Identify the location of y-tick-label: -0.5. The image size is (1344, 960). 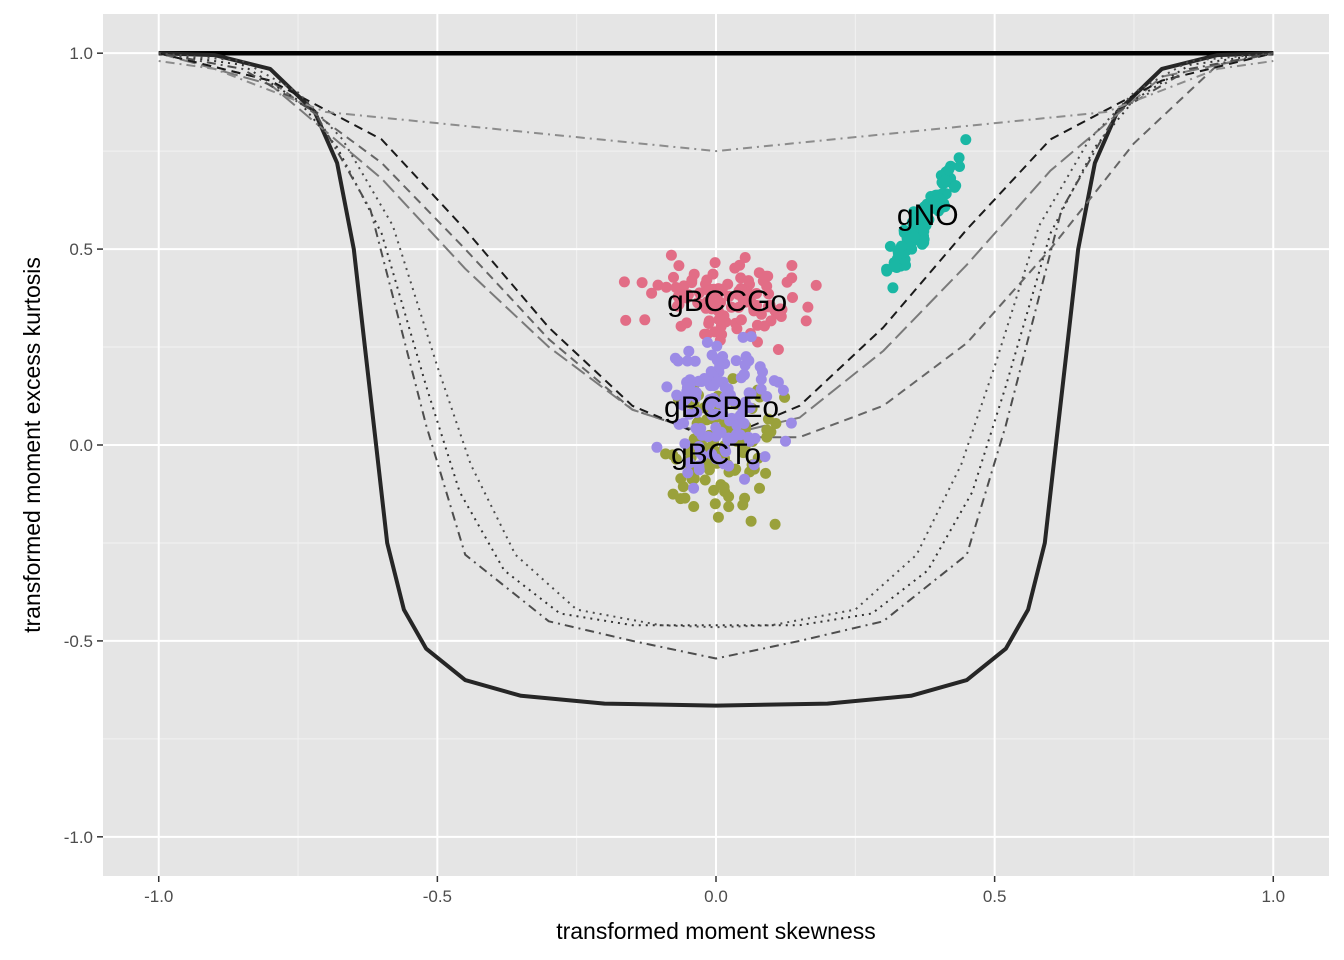
(78, 641).